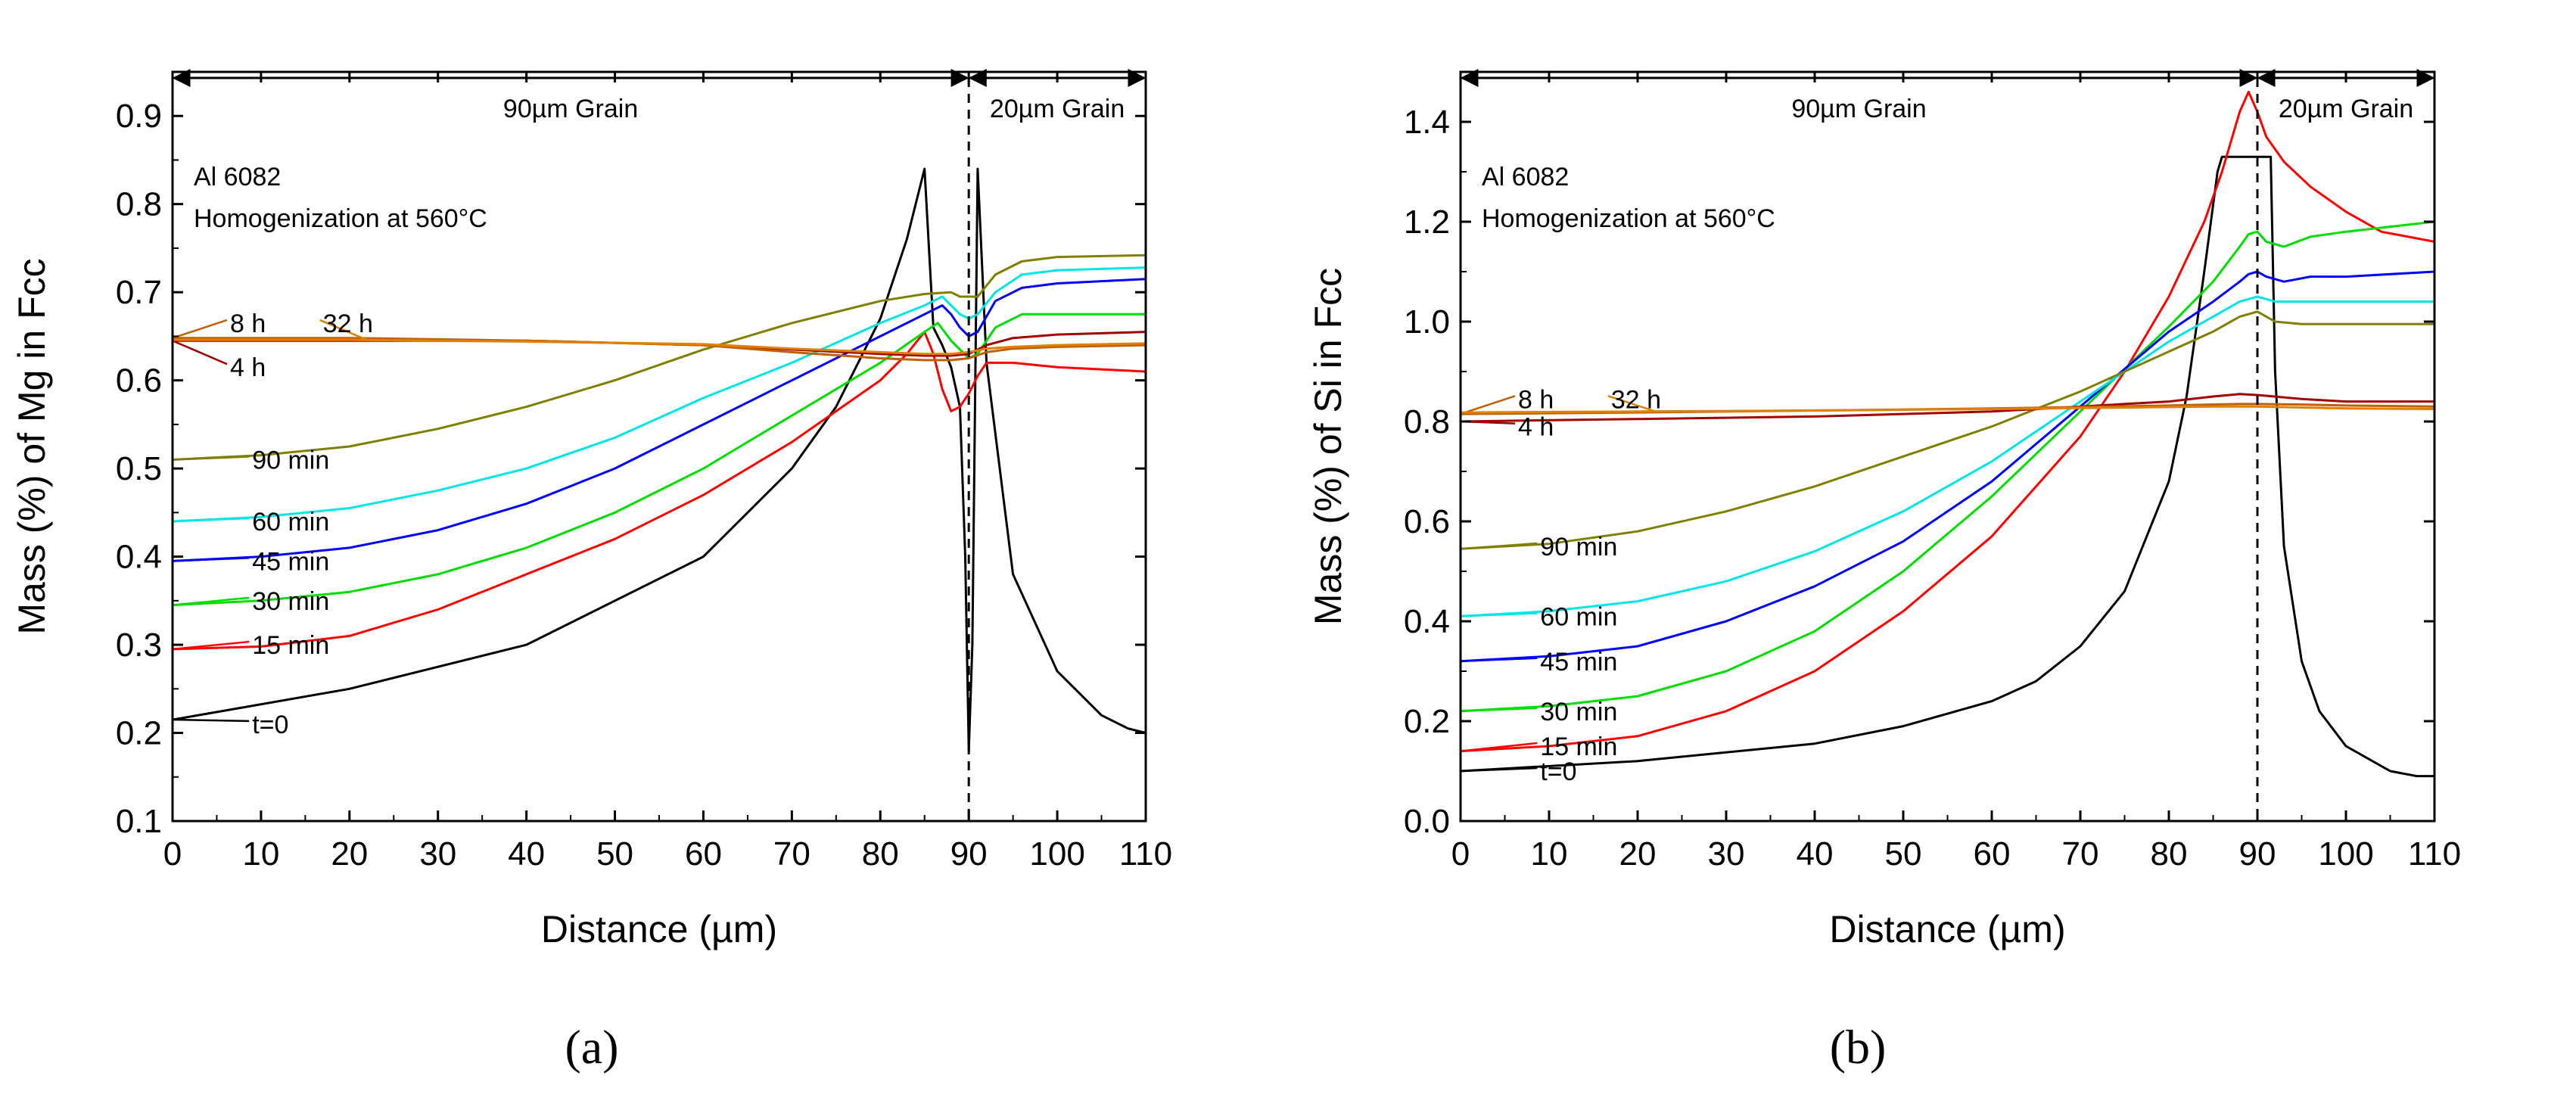  What do you see at coordinates (1328, 446) in the screenshot?
I see `y-axis-label: Mass (%) of Si in Fcc` at bounding box center [1328, 446].